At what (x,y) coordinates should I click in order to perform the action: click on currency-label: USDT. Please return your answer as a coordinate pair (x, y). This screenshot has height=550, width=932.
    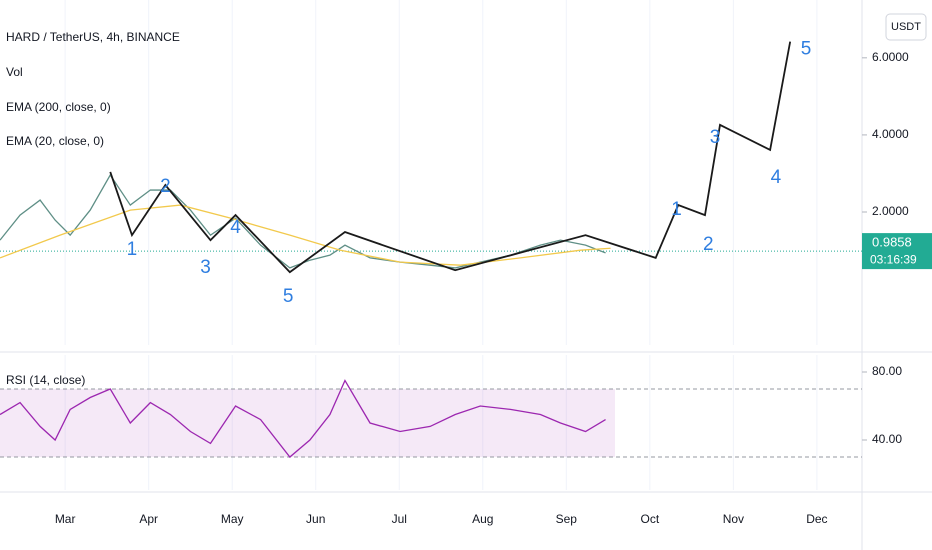
    Looking at the image, I should click on (906, 27).